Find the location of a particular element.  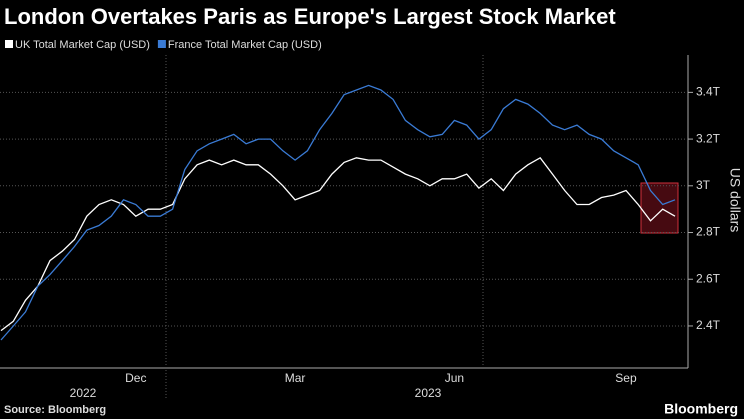

x-tick-label: Jun is located at coordinates (454, 378).